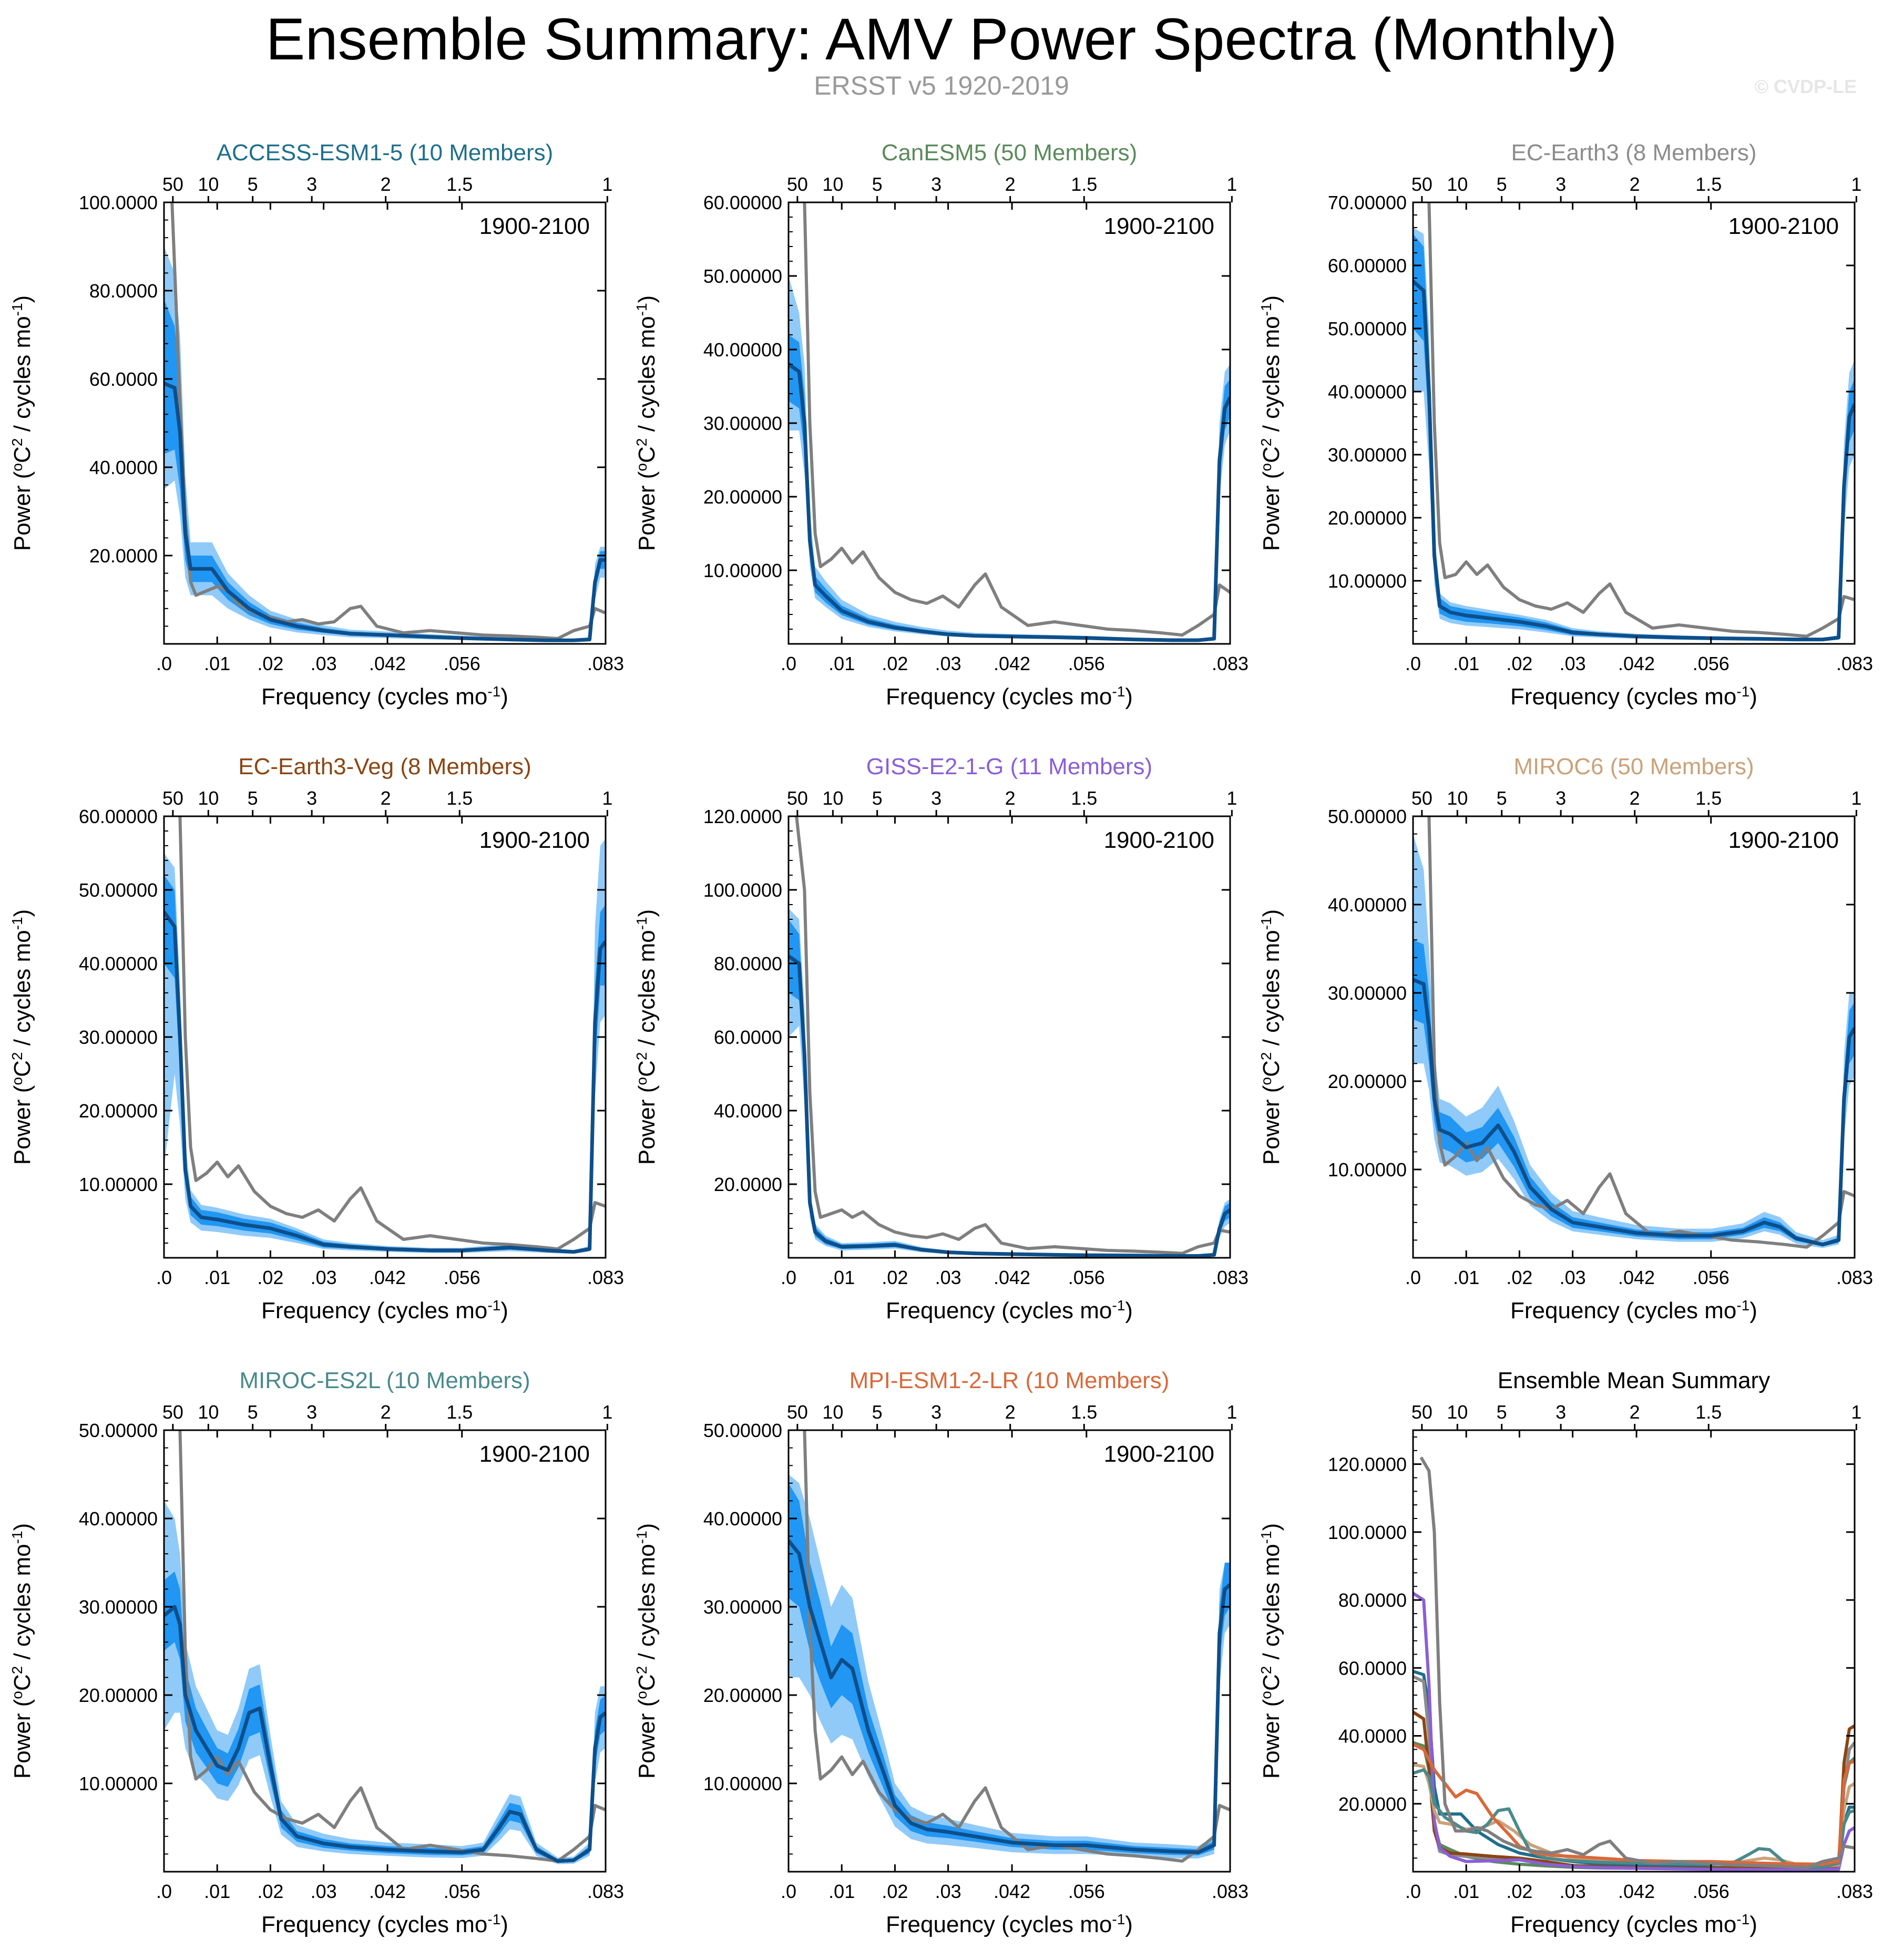 This screenshot has width=1883, height=1960. Describe the element at coordinates (743, 202) in the screenshot. I see `y-tick-label: 60.00000` at that location.